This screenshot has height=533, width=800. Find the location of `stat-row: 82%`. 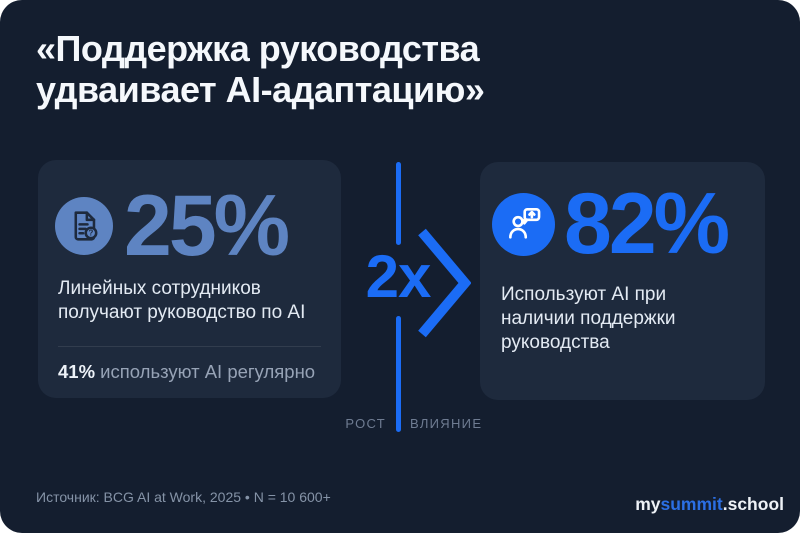

stat-row: 82% is located at coordinates (611, 224).